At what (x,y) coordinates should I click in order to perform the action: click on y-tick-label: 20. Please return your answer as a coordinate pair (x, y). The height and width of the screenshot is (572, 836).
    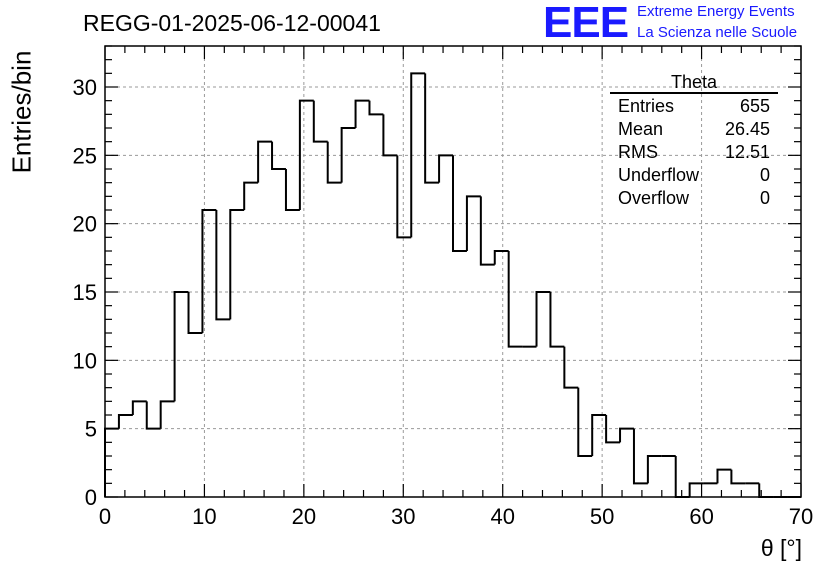
    Looking at the image, I should click on (85, 224).